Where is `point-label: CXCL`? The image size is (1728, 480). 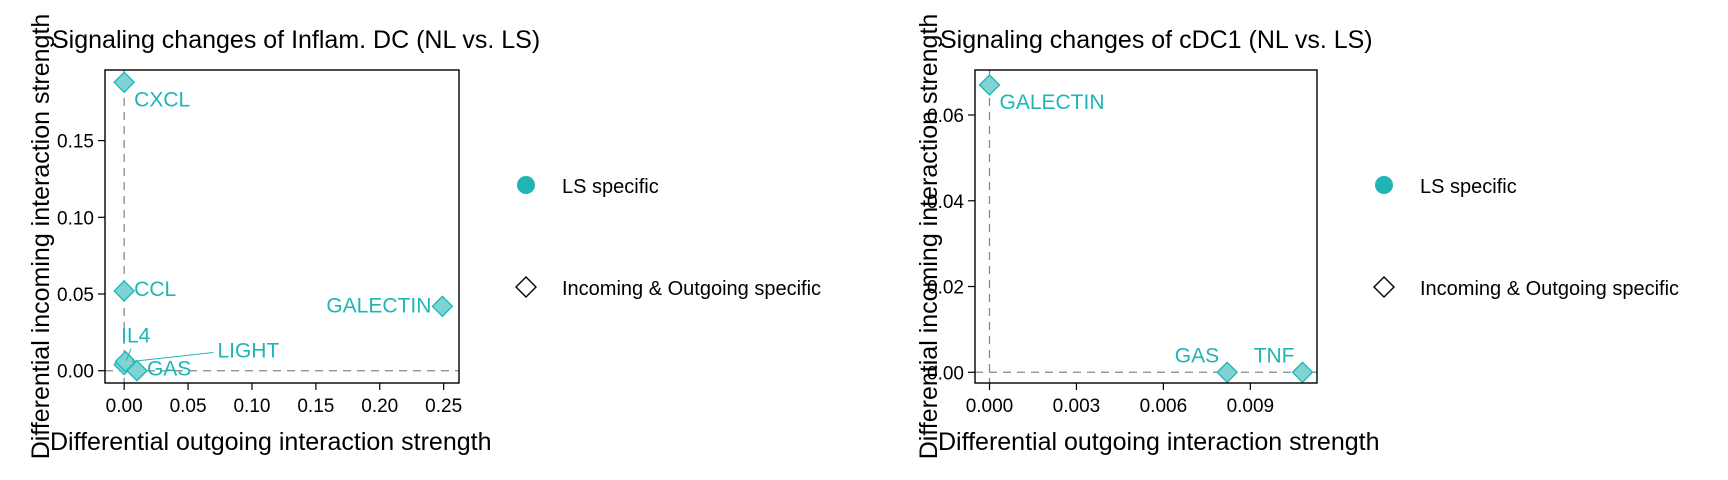
point-label: CXCL is located at coordinates (162, 99).